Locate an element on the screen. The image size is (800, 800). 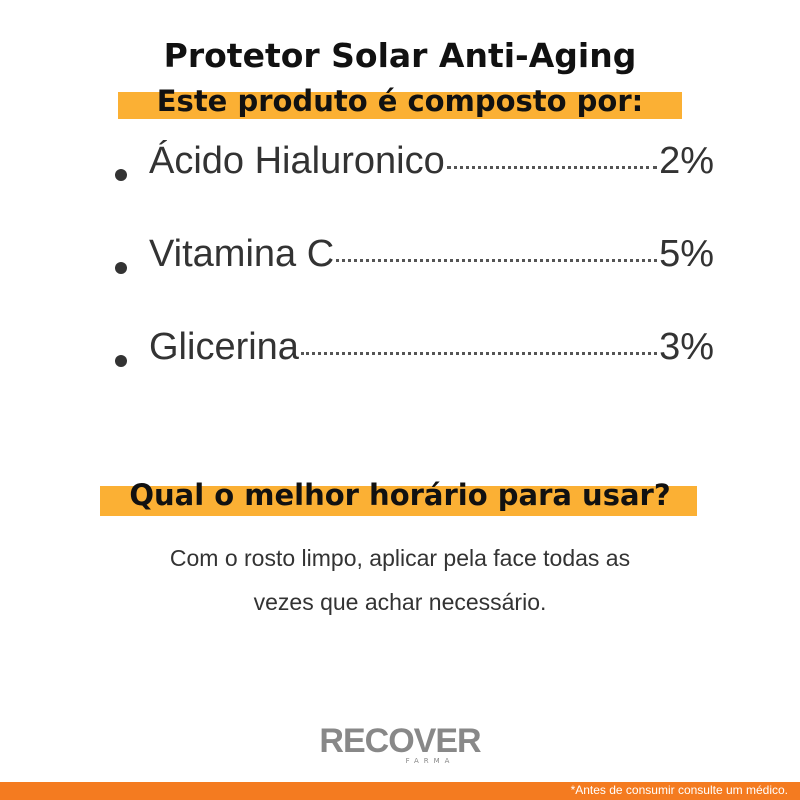
ingredient: Vitamina C 5% is located at coordinates (412, 279).